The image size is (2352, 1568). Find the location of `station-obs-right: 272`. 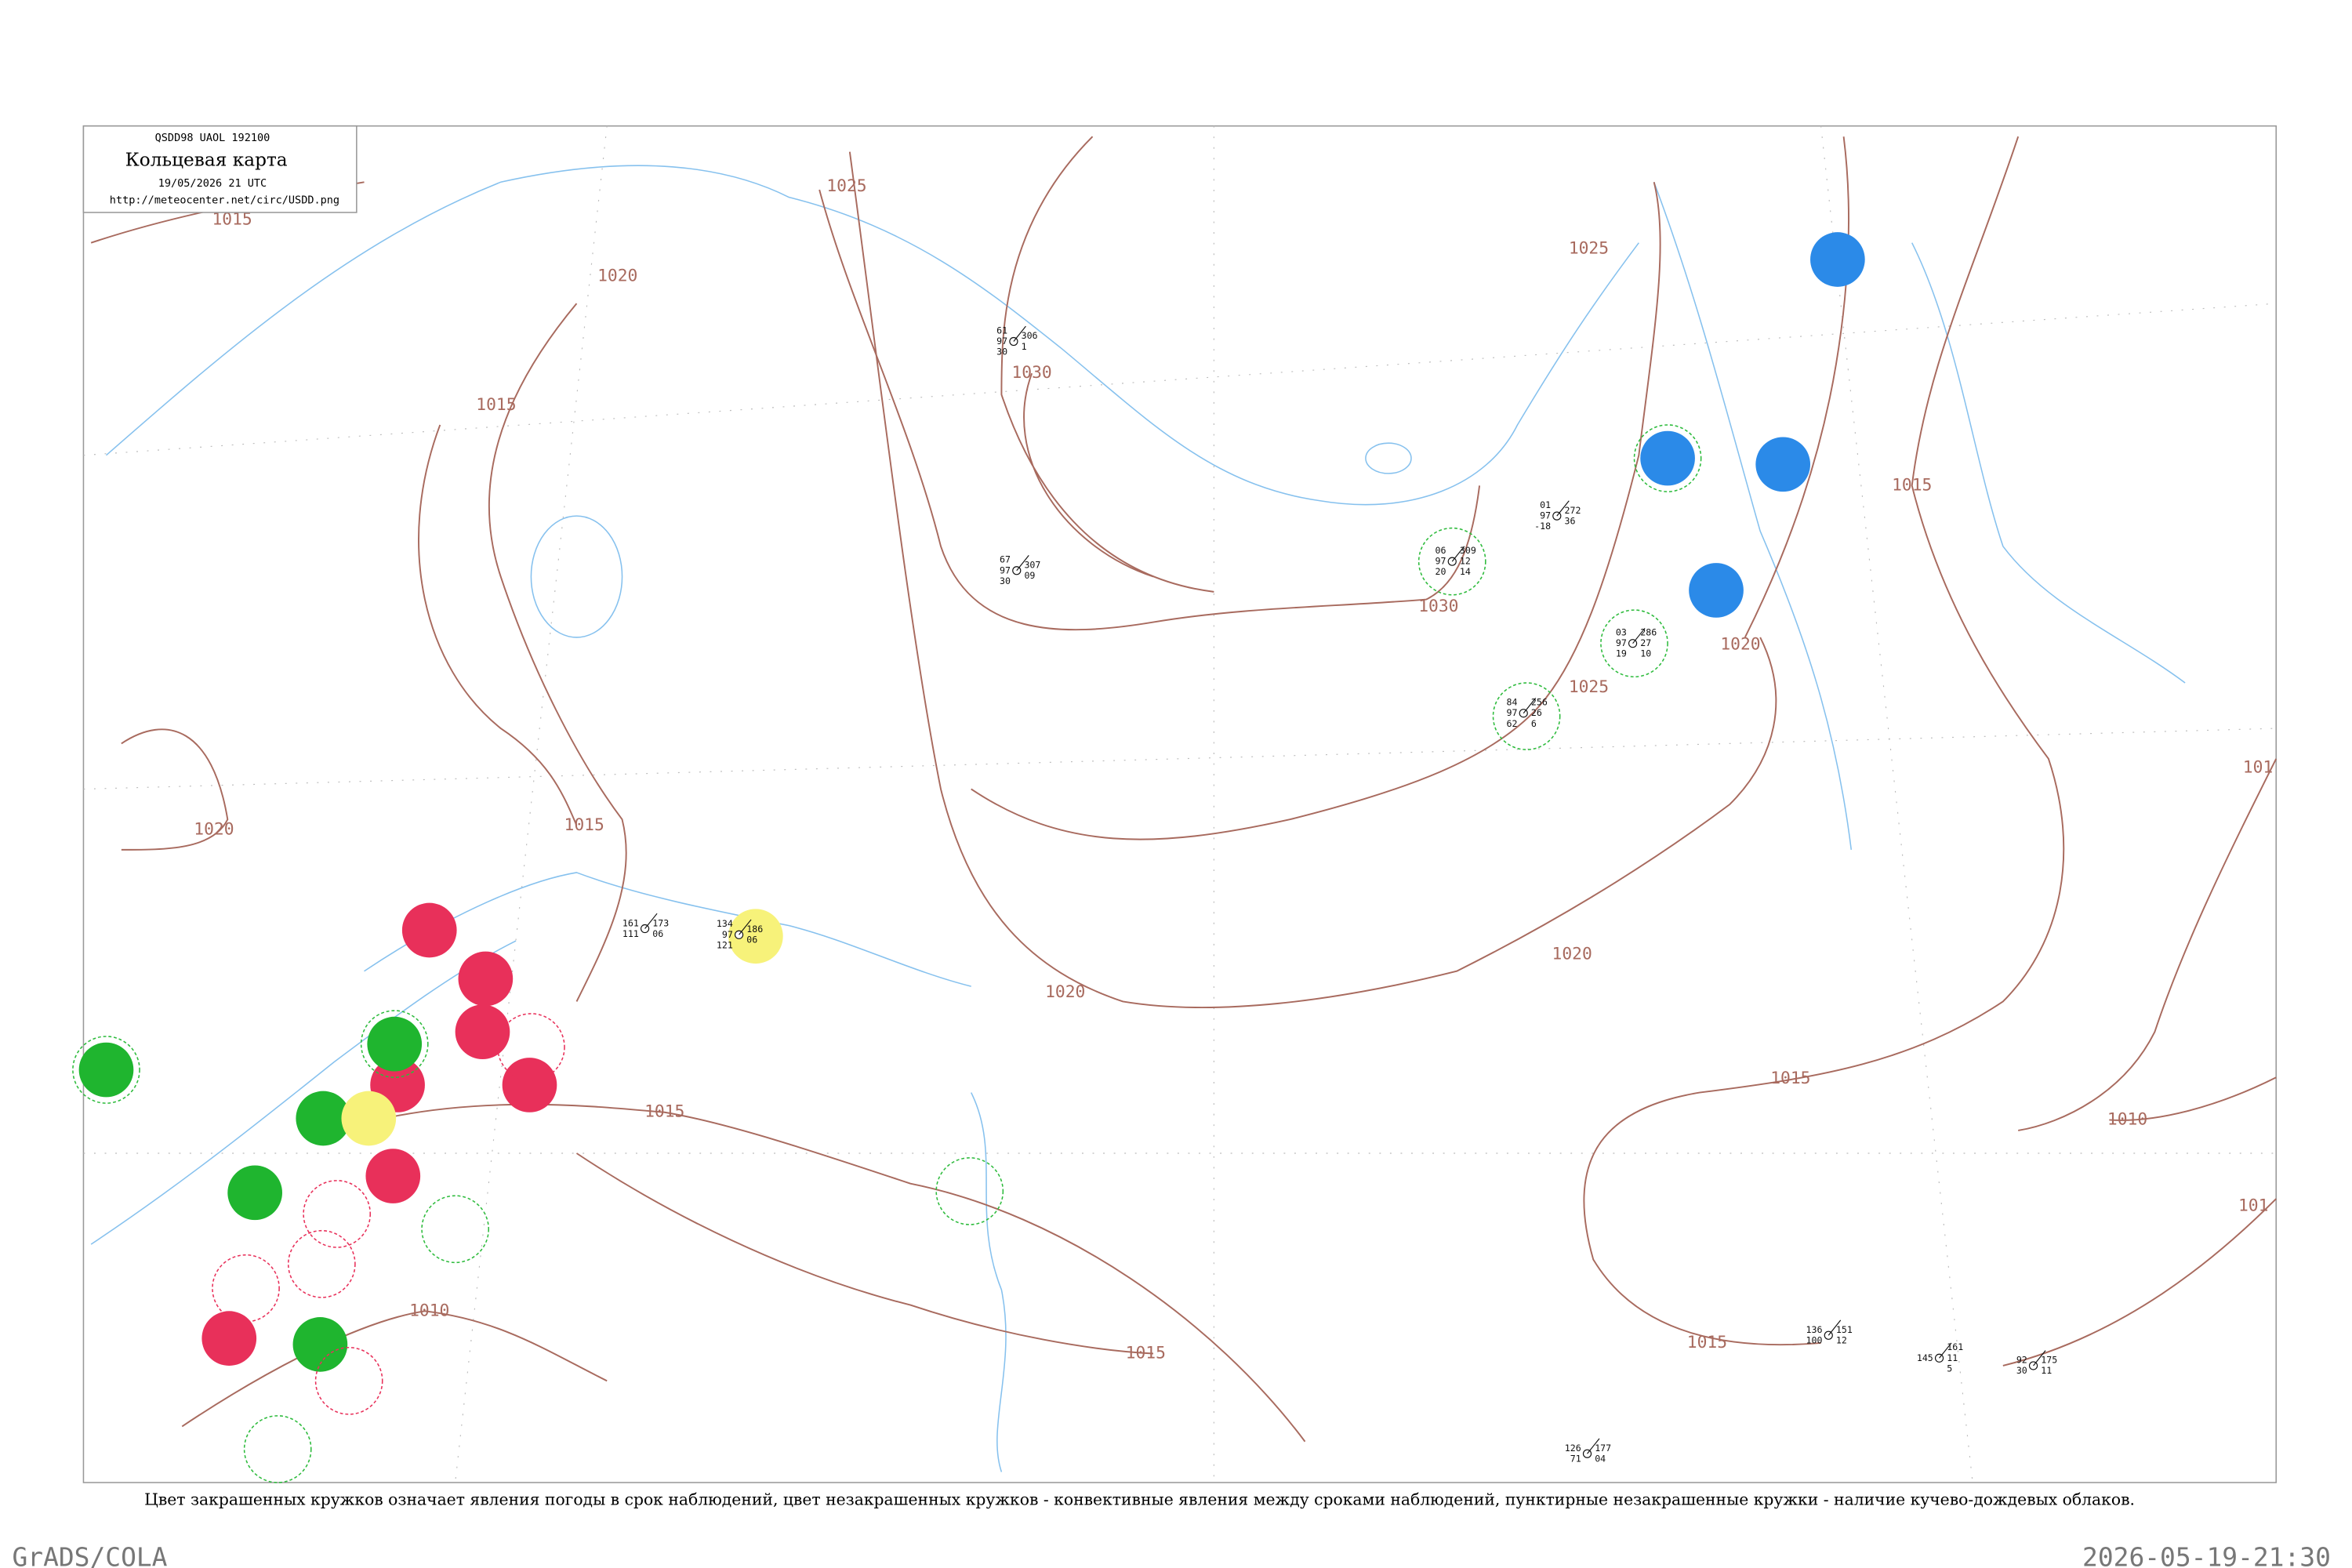

station-obs-right: 272 is located at coordinates (1572, 511).